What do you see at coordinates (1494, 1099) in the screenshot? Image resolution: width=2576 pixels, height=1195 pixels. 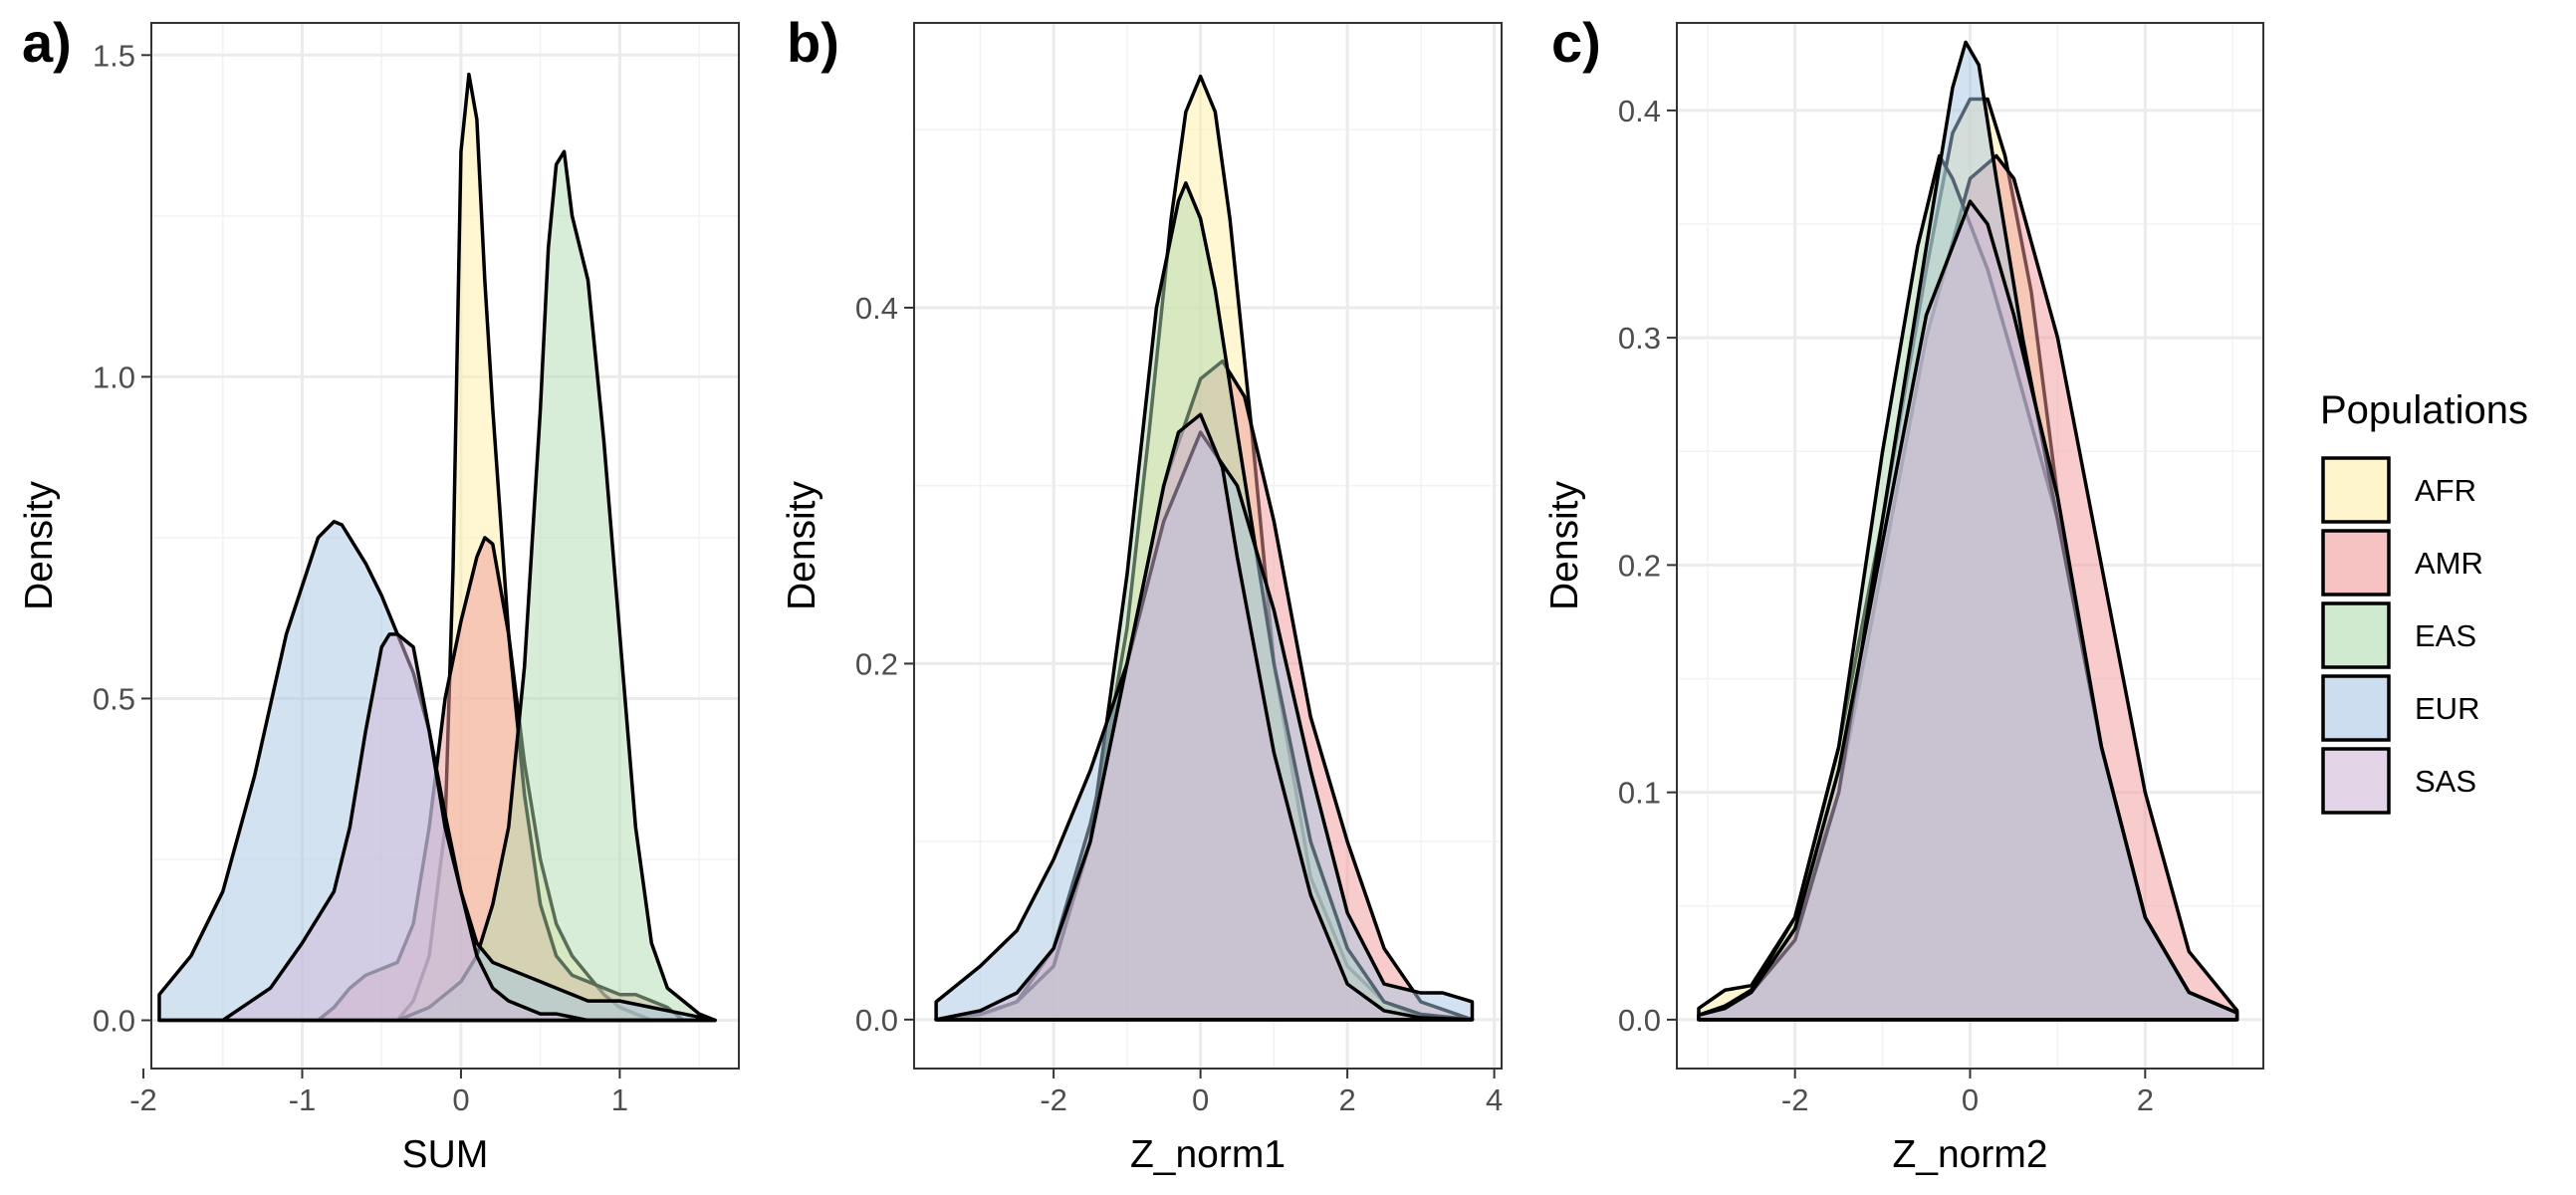 I see `x-tick-label: 4` at bounding box center [1494, 1099].